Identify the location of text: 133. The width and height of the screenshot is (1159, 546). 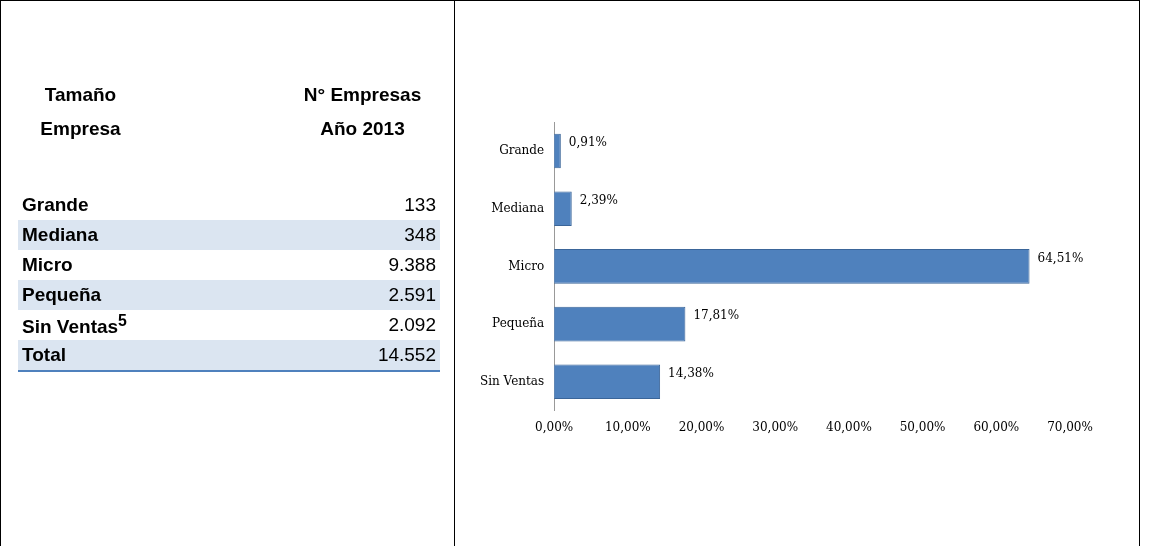
(420, 204).